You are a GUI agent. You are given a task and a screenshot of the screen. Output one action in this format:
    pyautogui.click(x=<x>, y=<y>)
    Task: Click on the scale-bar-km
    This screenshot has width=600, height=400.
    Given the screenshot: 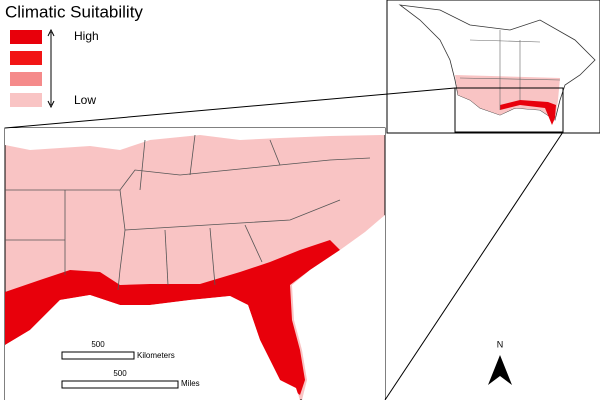 What is the action you would take?
    pyautogui.click(x=98, y=355)
    